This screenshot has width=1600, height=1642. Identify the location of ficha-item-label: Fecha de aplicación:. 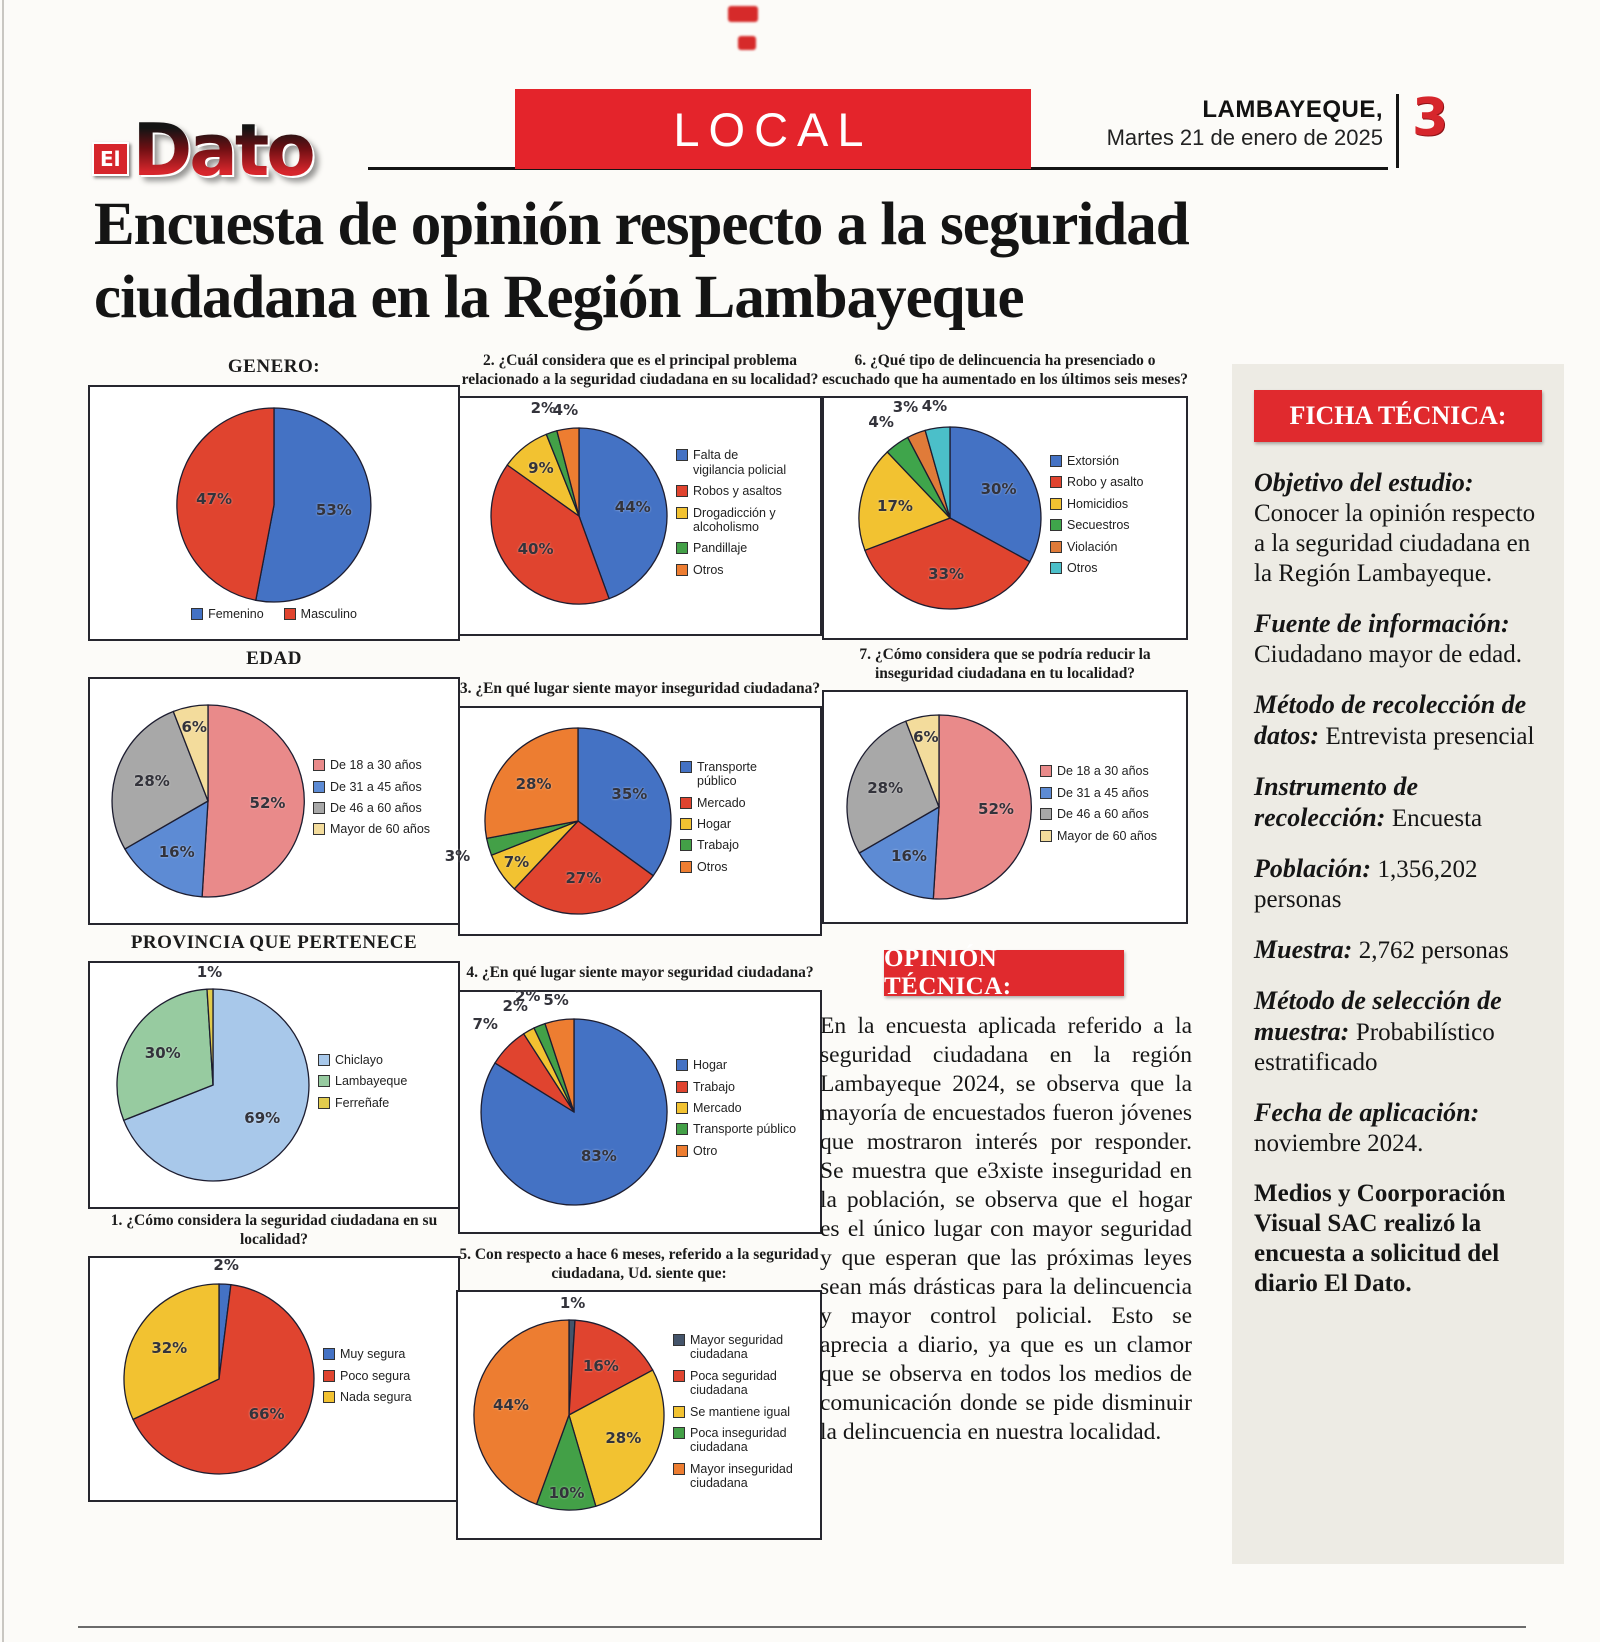
(1367, 1112).